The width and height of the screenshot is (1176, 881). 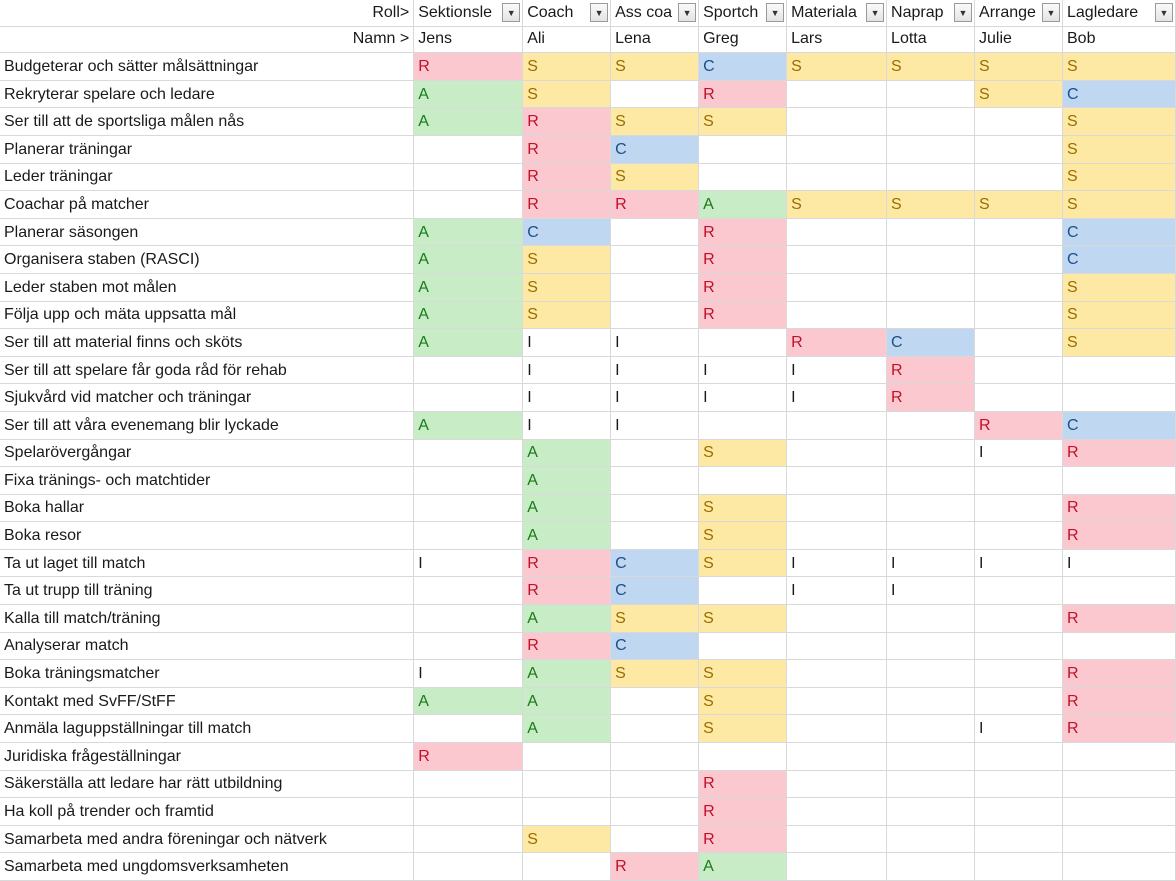 I want to click on task-label-cell: Juridiska frågeställningar, so click(x=207, y=756).